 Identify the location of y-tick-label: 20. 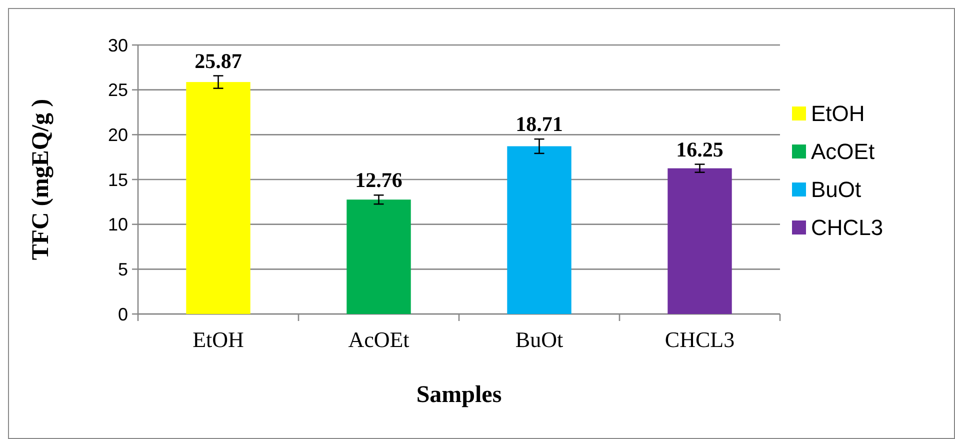
(118, 134).